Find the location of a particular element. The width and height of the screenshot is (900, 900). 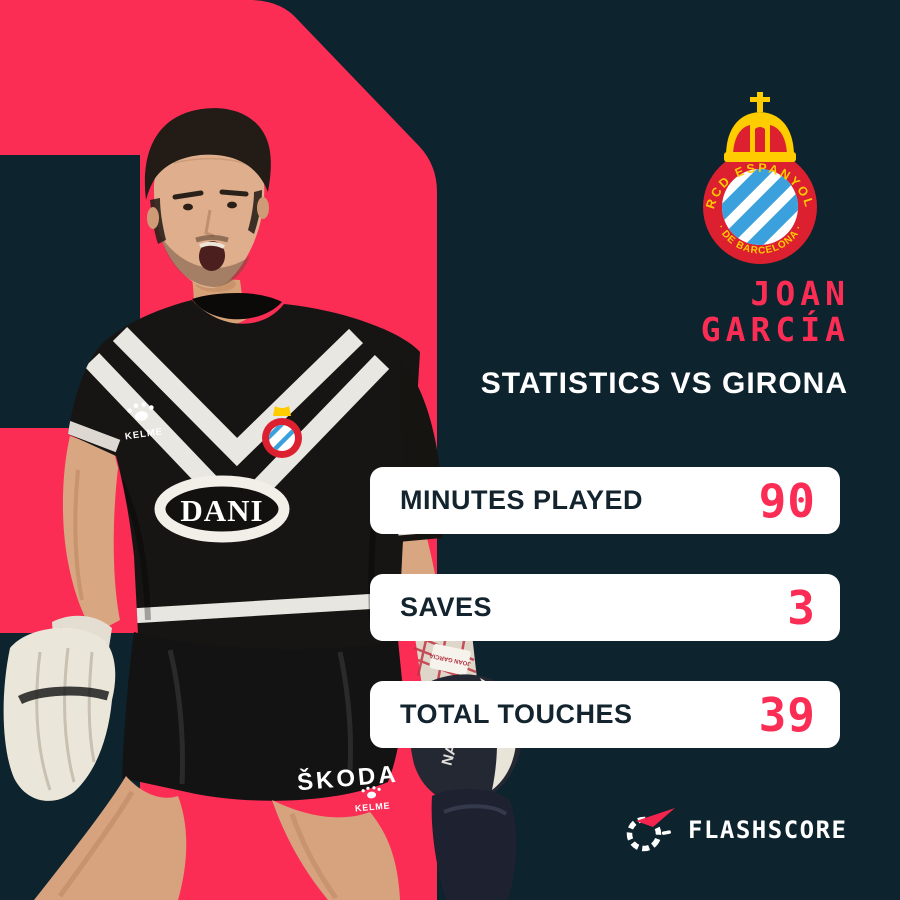

stat-label: TOTAL TOUCHES is located at coordinates (516, 714).